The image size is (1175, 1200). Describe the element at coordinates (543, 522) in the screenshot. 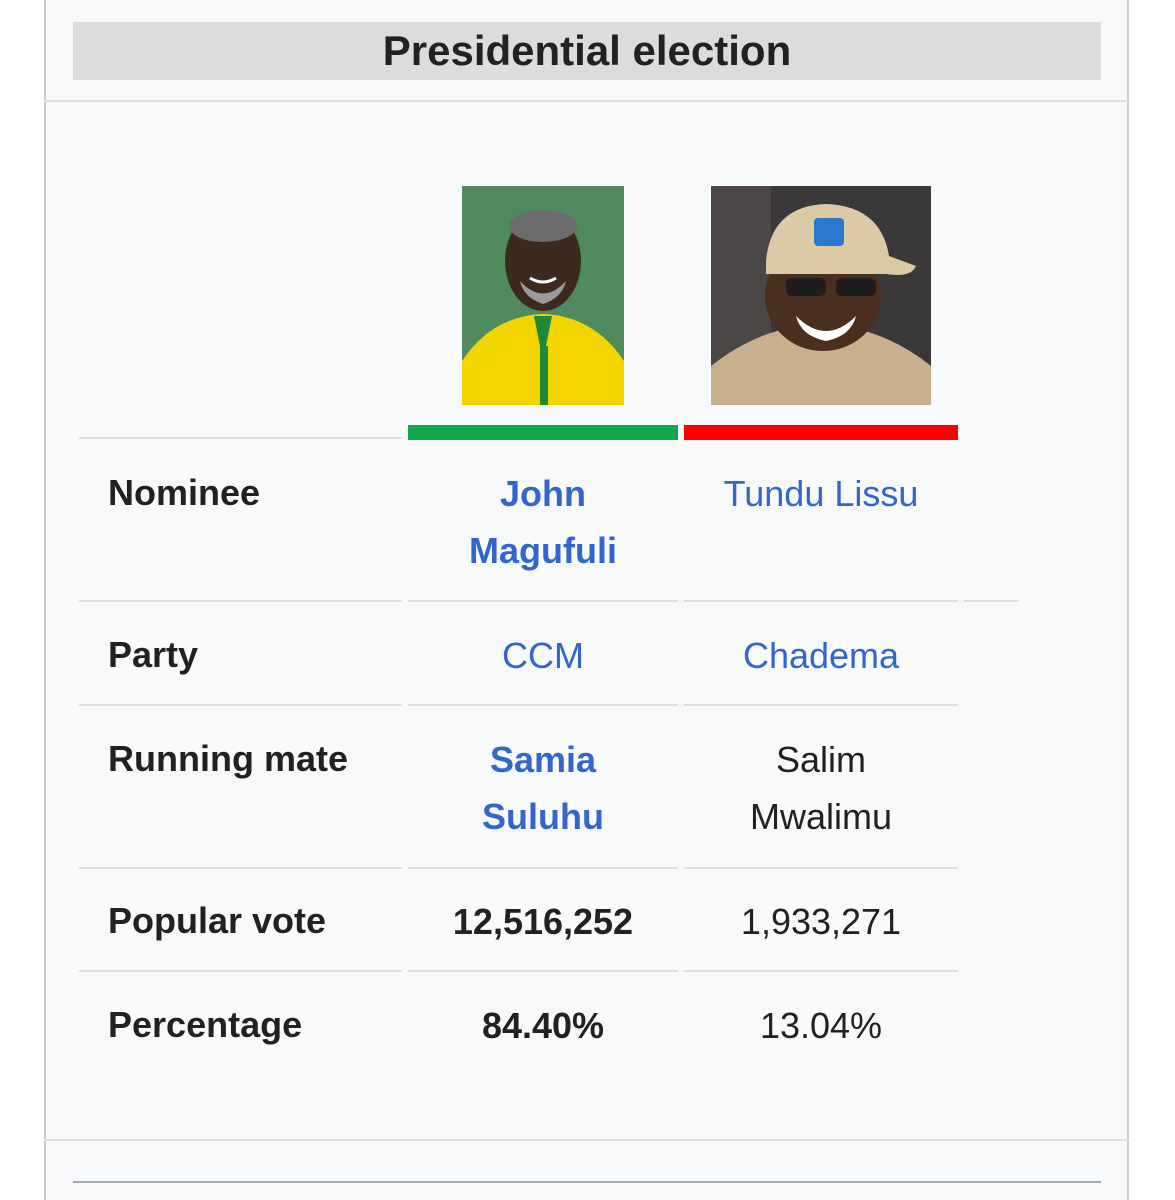

I see `candidate-1-nominee-link: John Magufuli` at that location.